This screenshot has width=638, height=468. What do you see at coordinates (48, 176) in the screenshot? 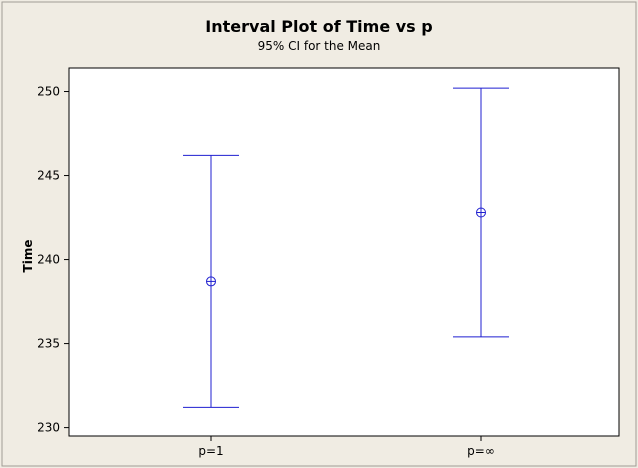
I see `y-tick-label: 245` at bounding box center [48, 176].